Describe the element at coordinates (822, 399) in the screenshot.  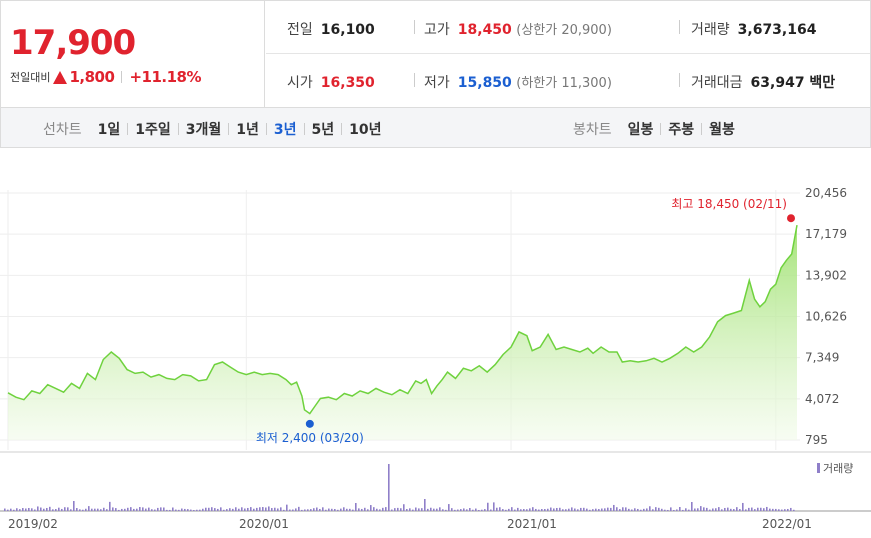
I see `y-tick-label: 4,072` at that location.